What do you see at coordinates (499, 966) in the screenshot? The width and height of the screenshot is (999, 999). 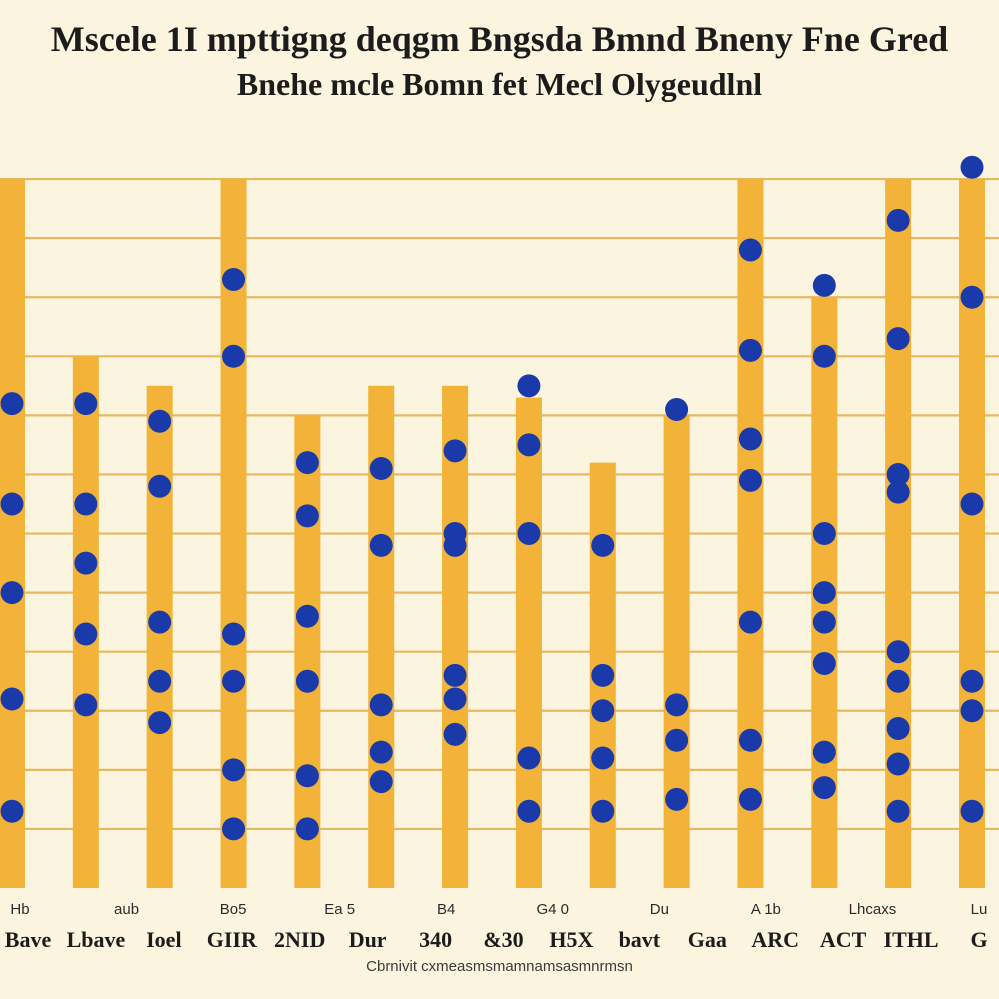 I see `chart-caption: Cbrnivit cxmeasmsmamnamsasmnrmsn` at bounding box center [499, 966].